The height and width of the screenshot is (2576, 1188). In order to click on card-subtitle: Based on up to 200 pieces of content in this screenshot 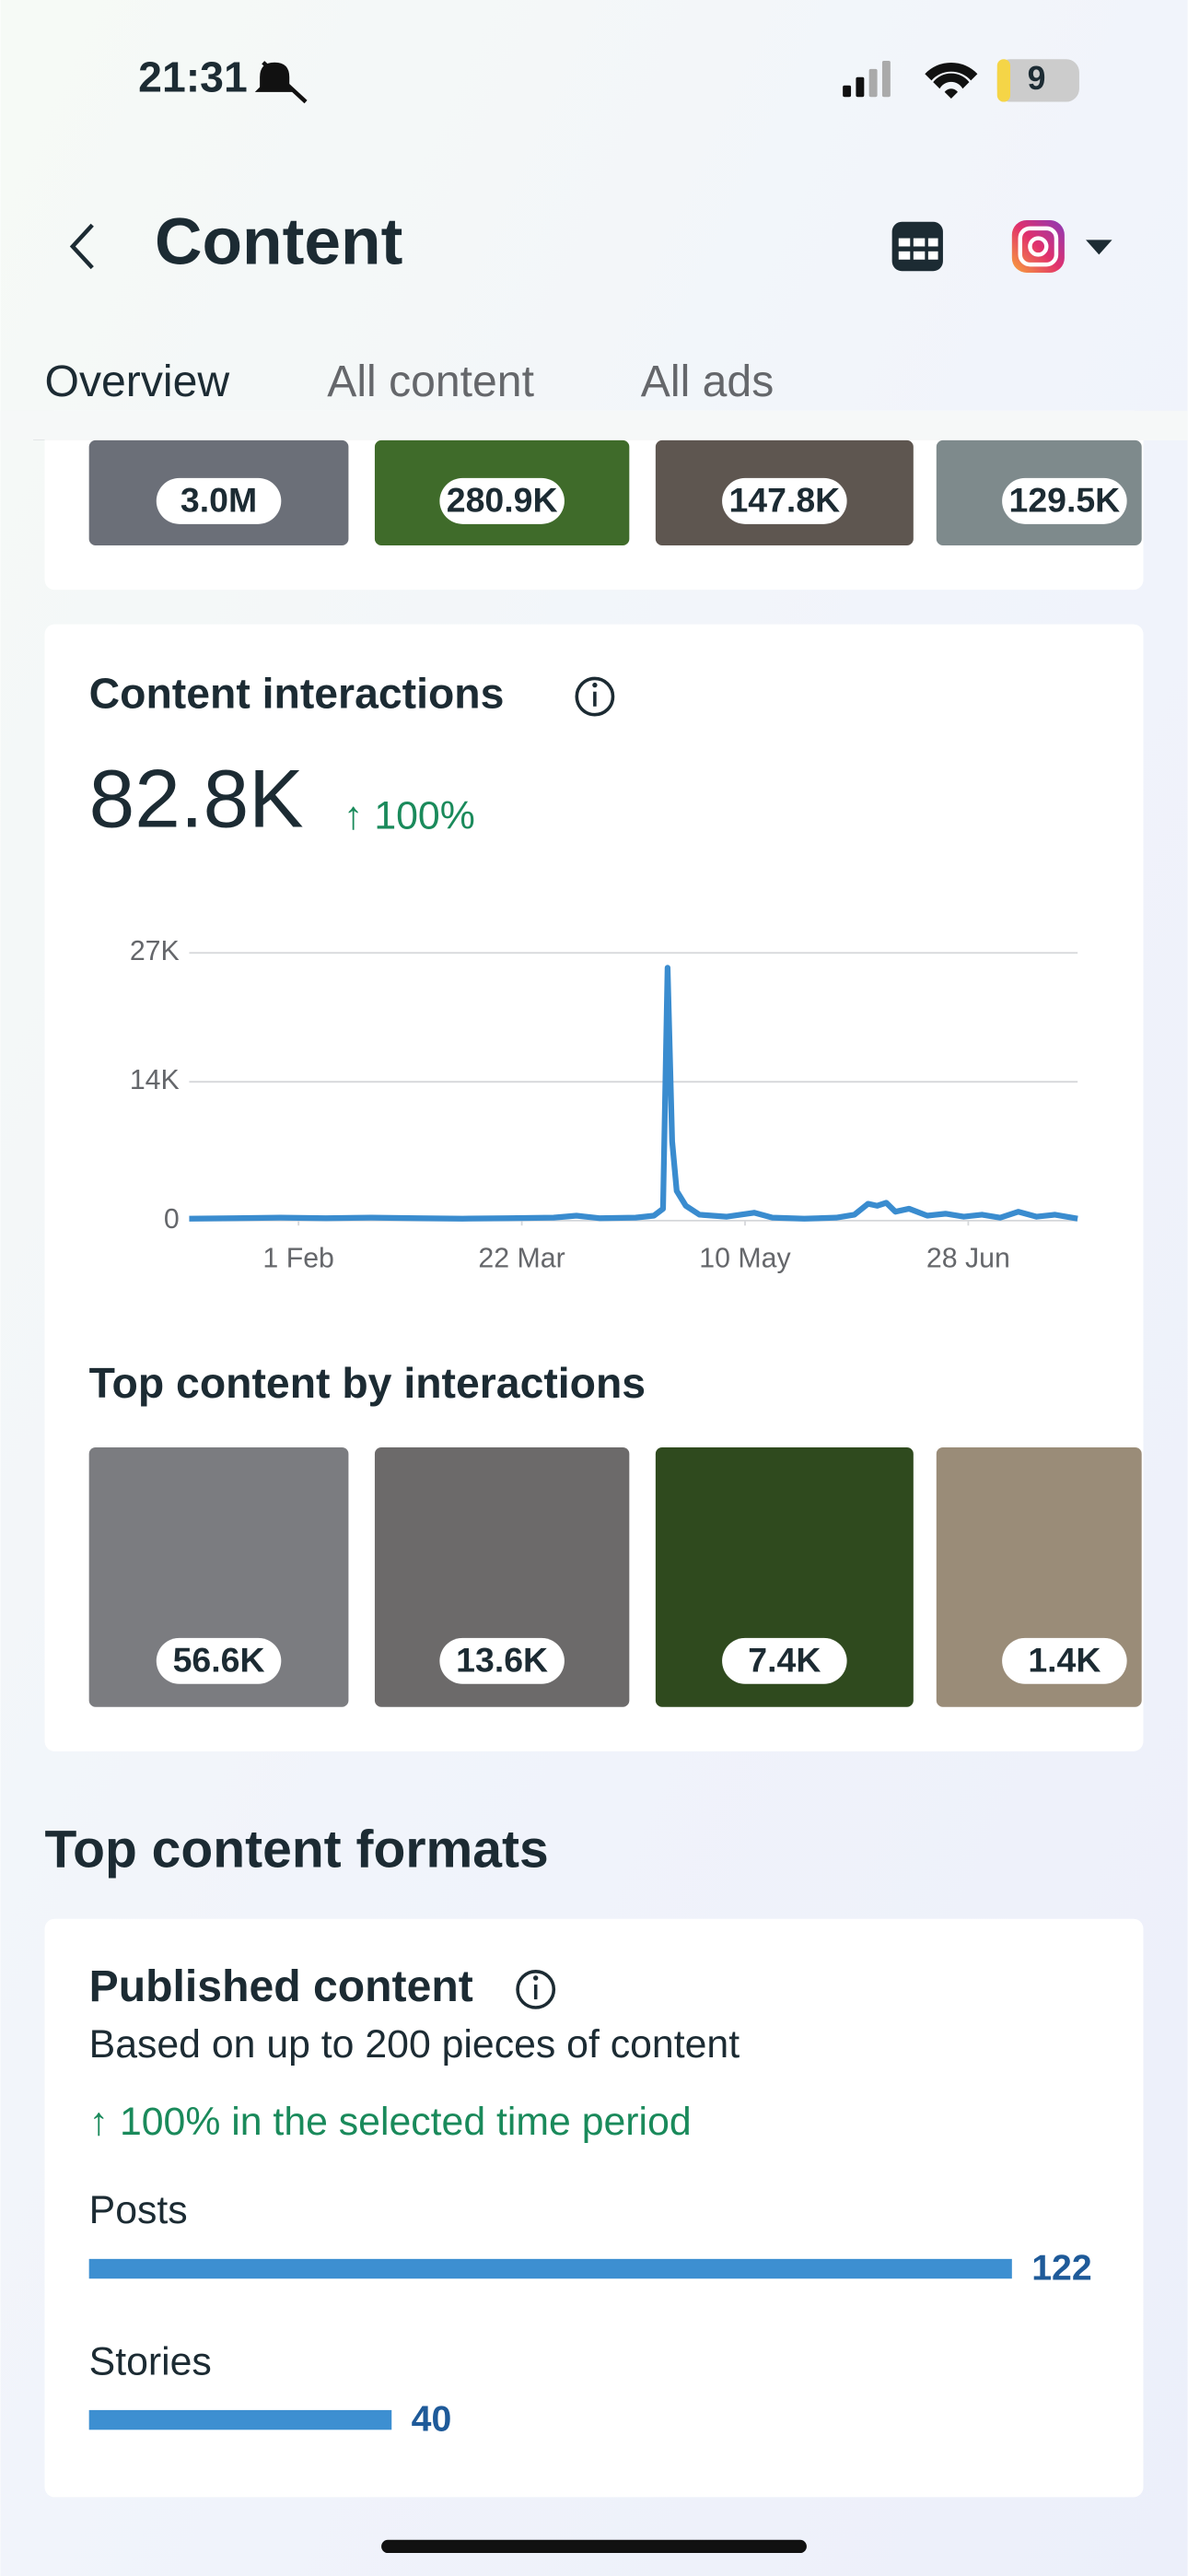, I will do `click(414, 2044)`.